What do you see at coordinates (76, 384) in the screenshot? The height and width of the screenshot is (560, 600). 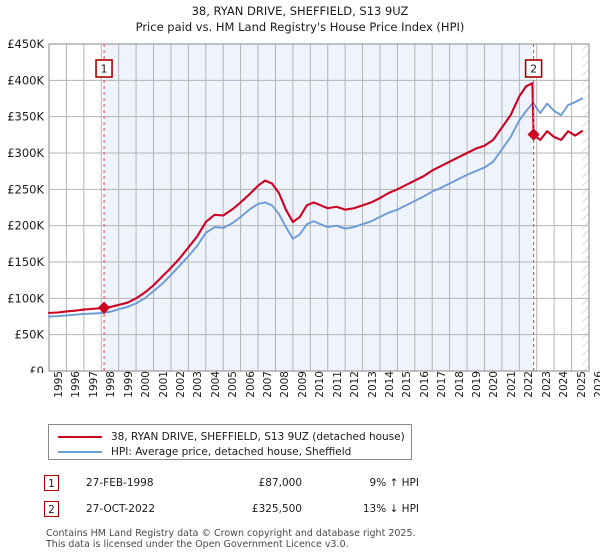 I see `x-tick-label: 1996` at bounding box center [76, 384].